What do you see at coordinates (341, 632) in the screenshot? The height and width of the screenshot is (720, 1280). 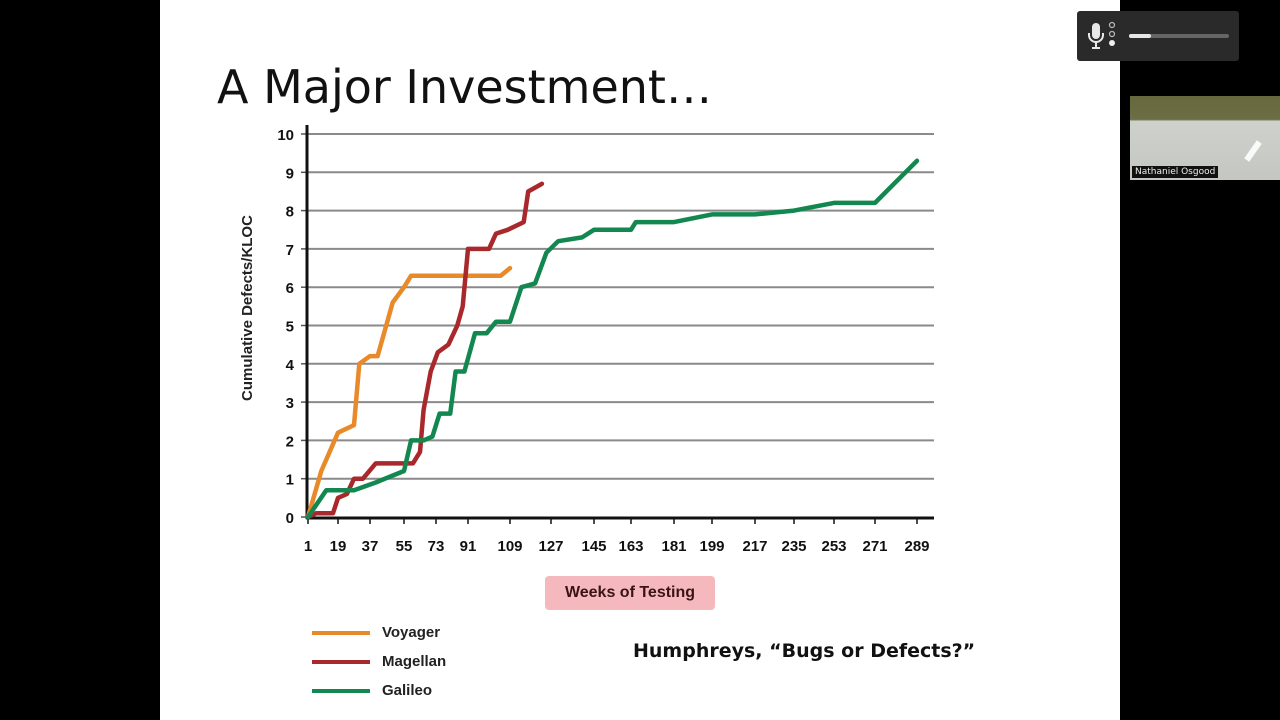 I see `legend-swatch-voyager` at bounding box center [341, 632].